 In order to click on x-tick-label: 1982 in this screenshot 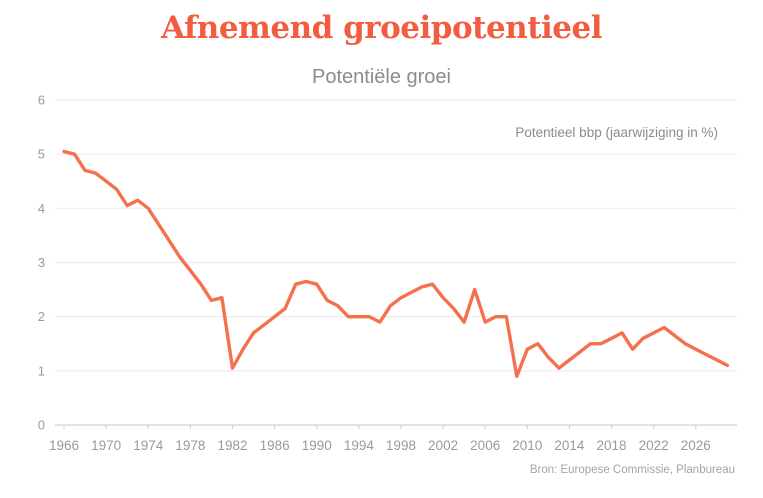, I will do `click(232, 445)`.